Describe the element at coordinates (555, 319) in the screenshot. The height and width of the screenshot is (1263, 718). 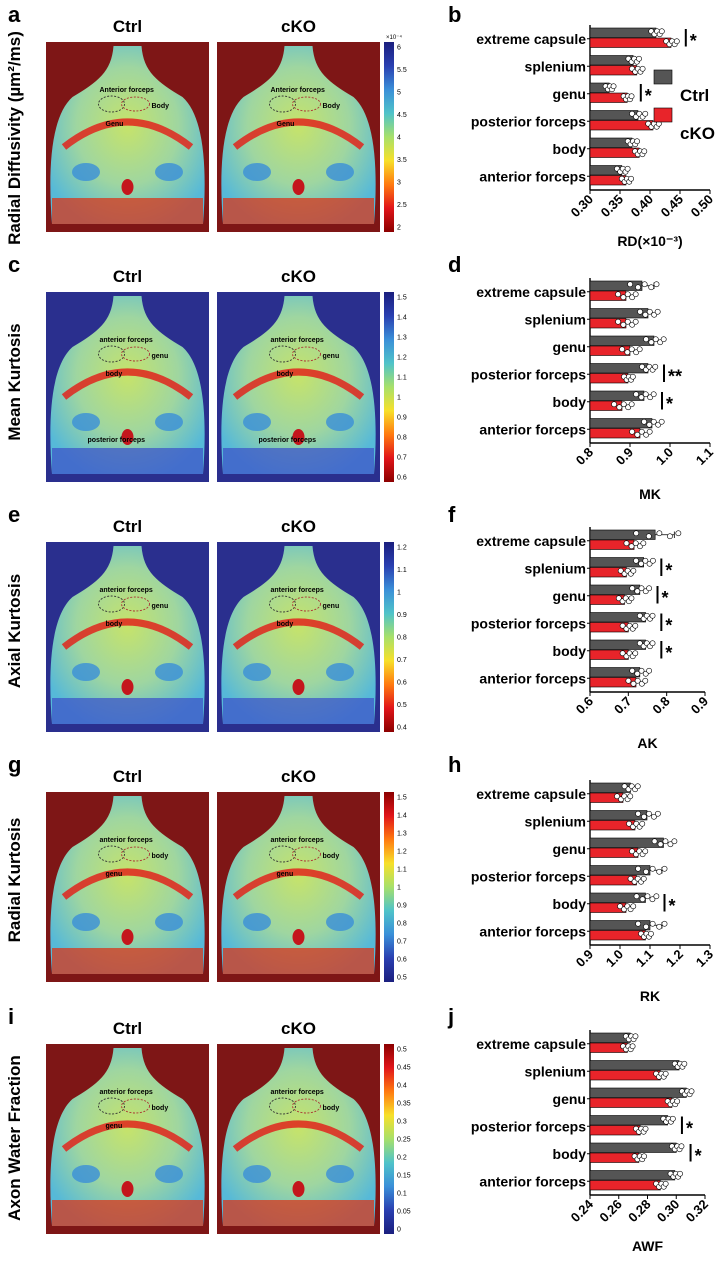
I see `category-label: splenium` at that location.